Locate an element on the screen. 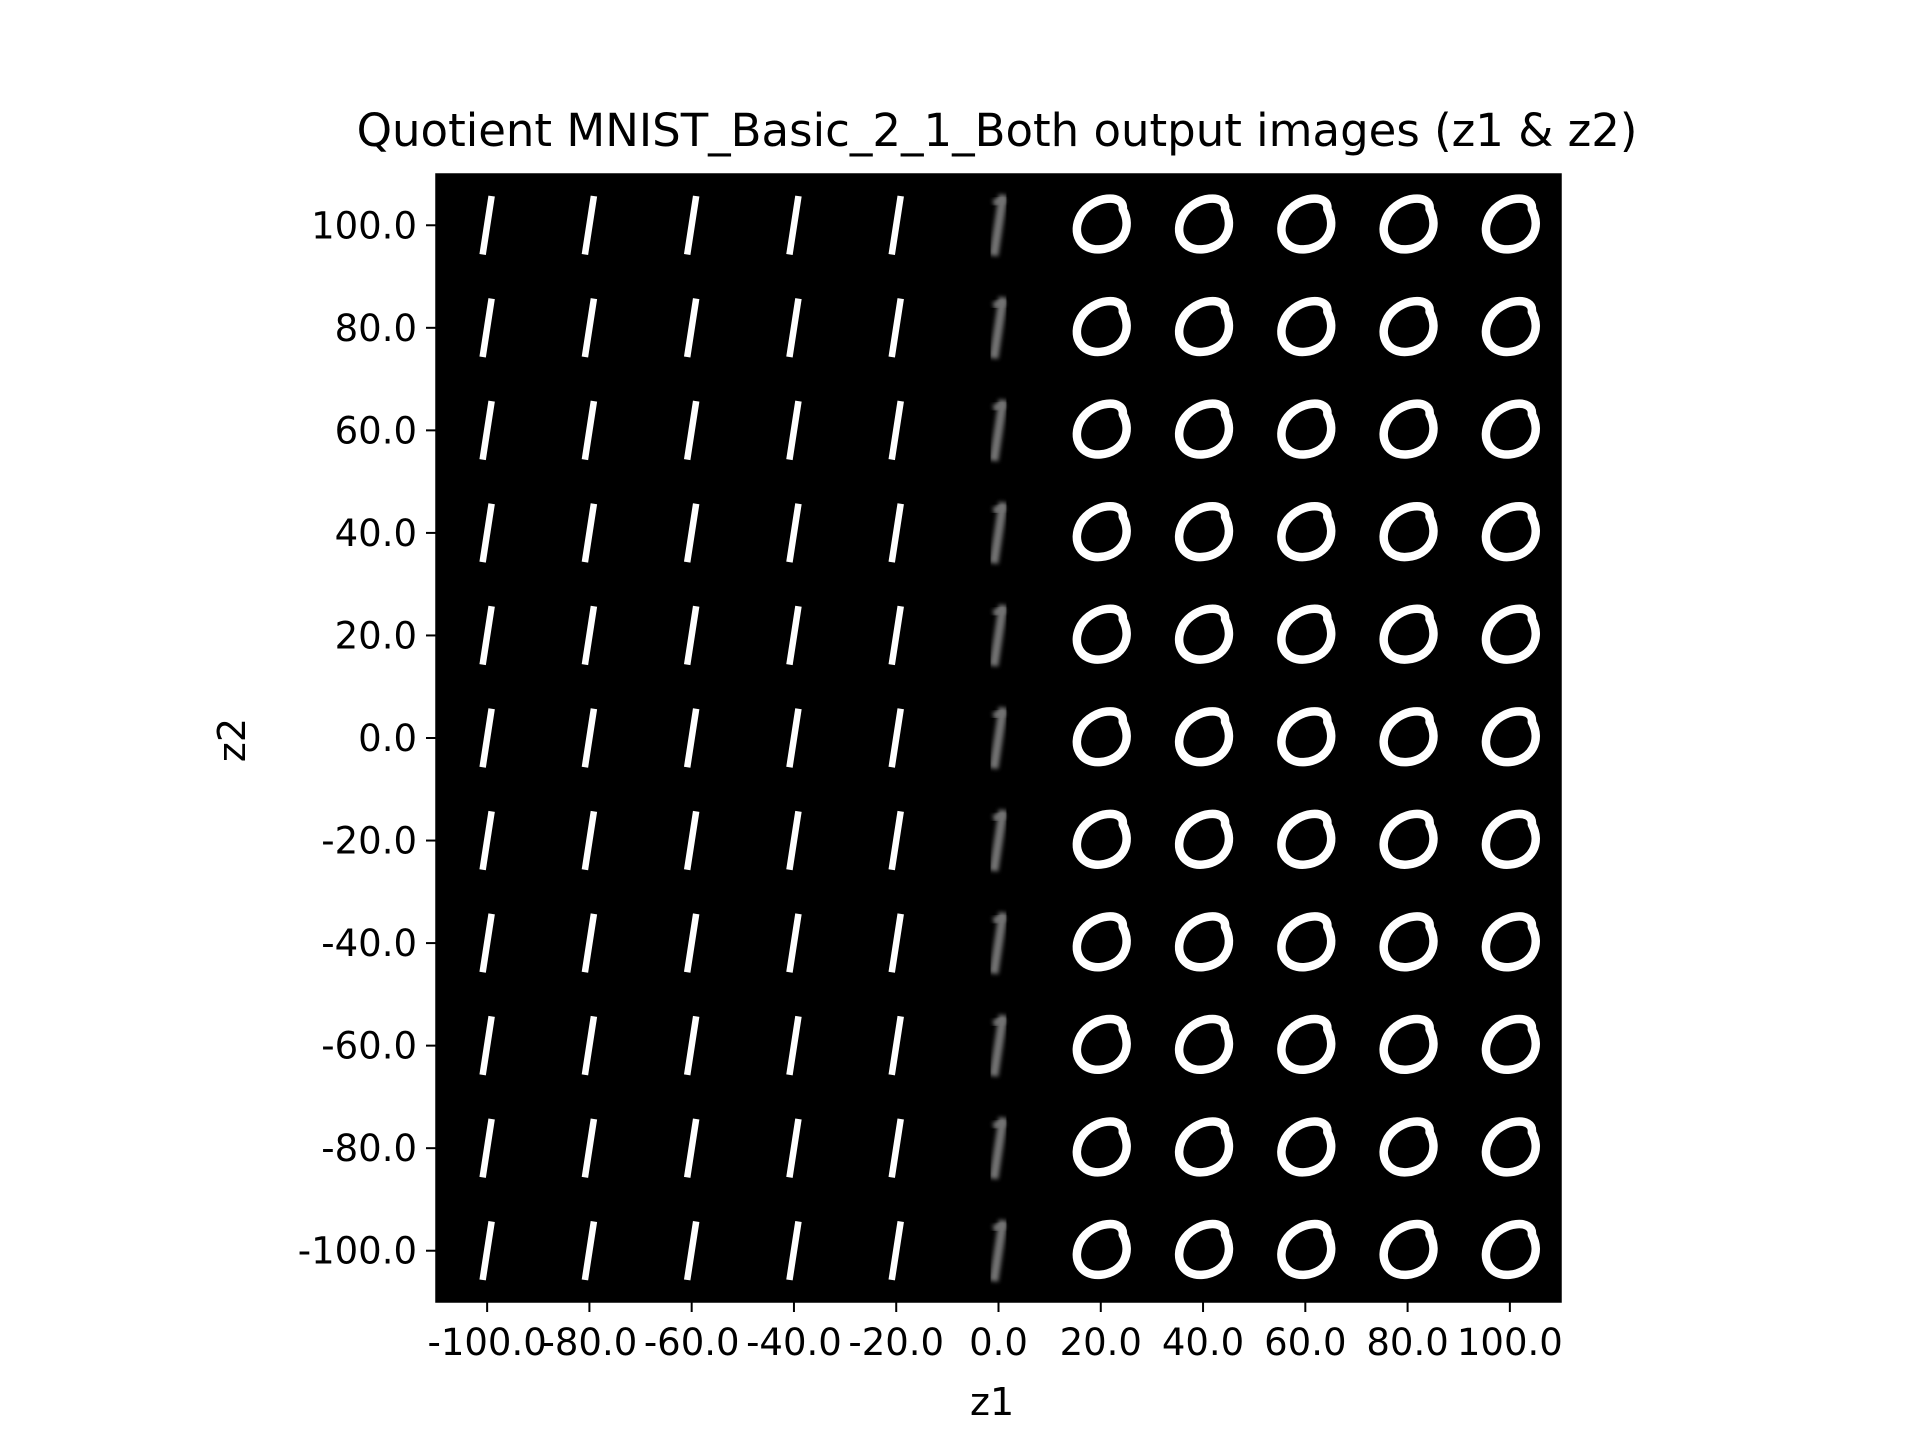 Image resolution: width=1920 pixels, height=1440 pixels. y-tick-label: 60.0 is located at coordinates (376, 430).